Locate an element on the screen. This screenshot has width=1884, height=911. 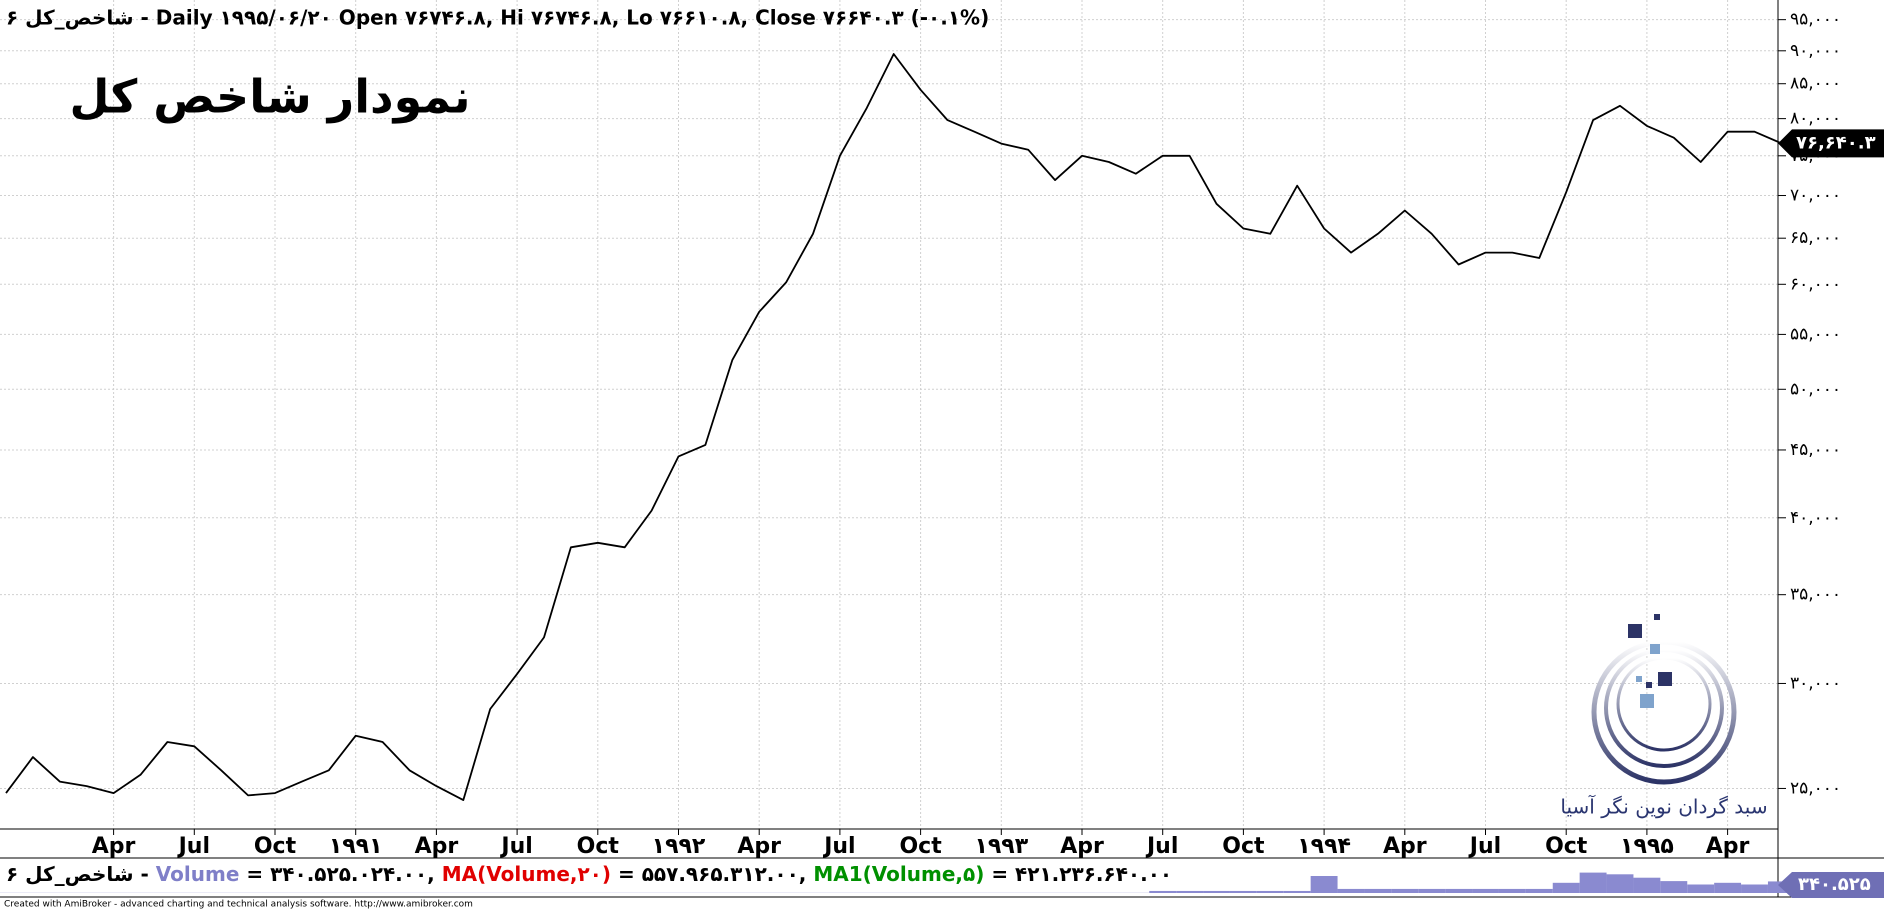
x-tick-label: ۱۹۹۳ is located at coordinates (1001, 846).